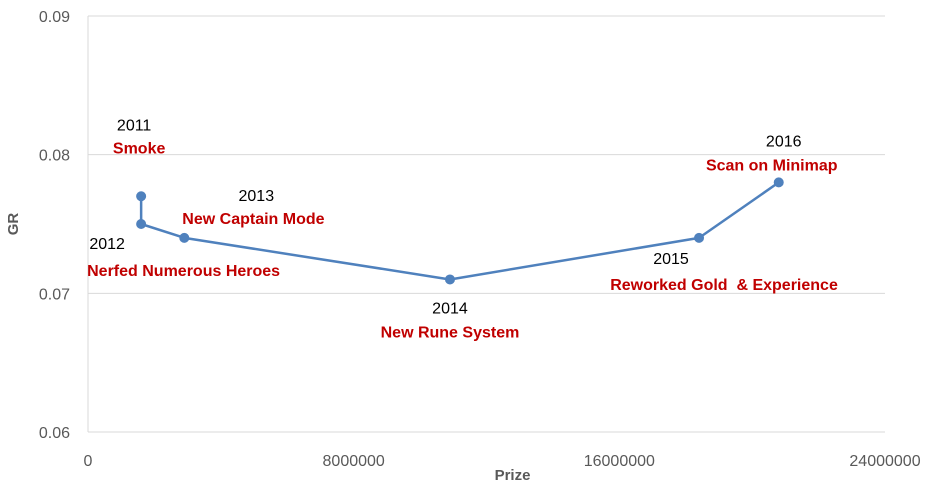  I want to click on y-tick-label: 0.06, so click(54, 433).